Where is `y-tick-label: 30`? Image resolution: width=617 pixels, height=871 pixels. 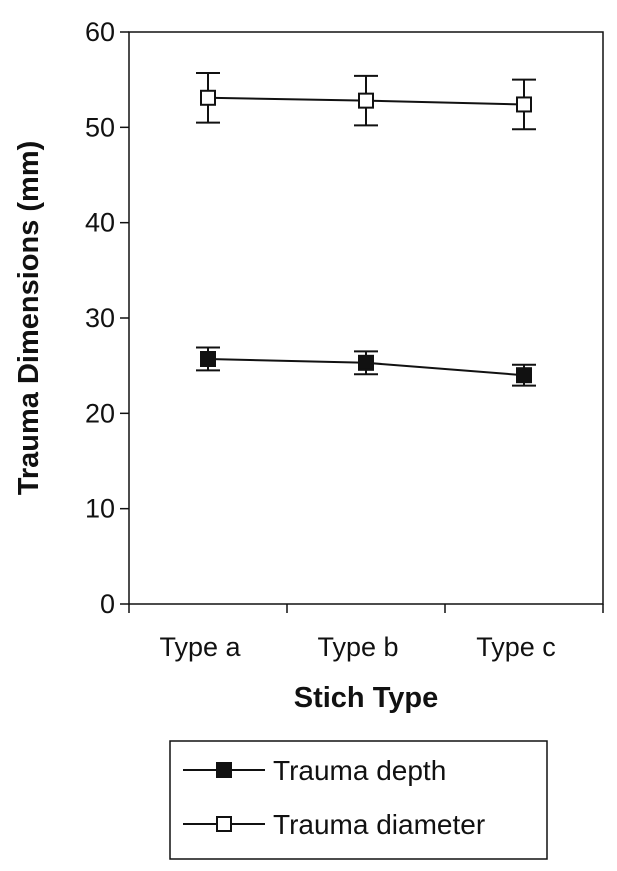 y-tick-label: 30 is located at coordinates (100, 318).